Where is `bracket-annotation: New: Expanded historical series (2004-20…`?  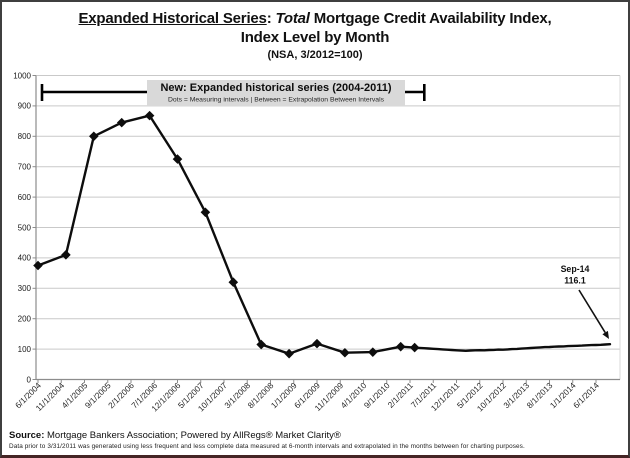
bracket-annotation: New: Expanded historical series (2004-20… is located at coordinates (233, 93).